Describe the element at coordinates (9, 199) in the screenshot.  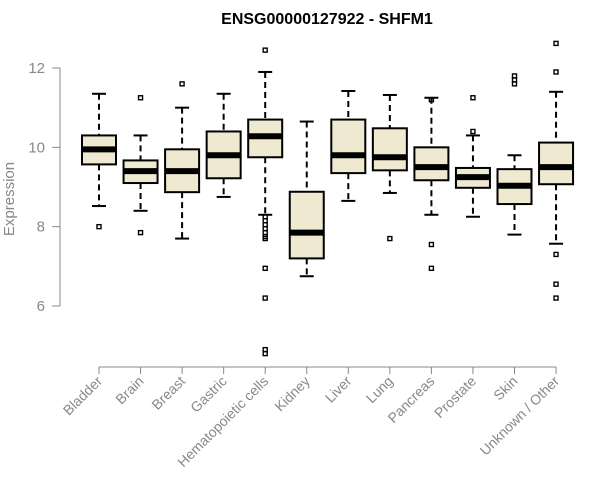
I see `y-axis-label: Expression` at that location.